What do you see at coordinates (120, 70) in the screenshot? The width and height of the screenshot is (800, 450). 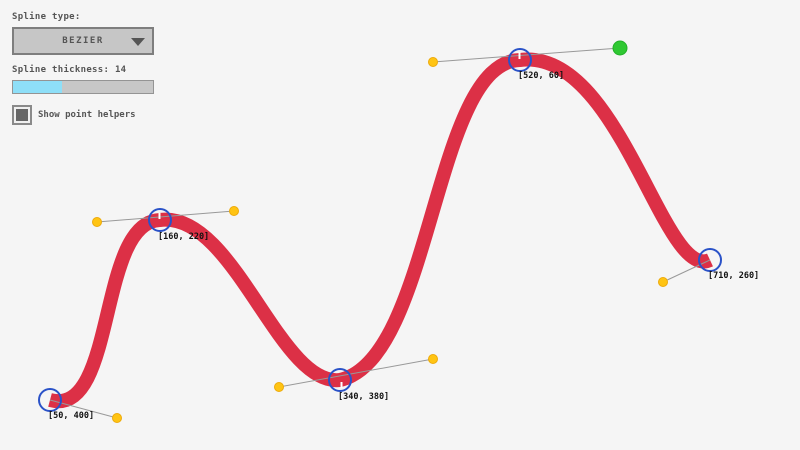 I see `thickness-value: 14` at bounding box center [120, 70].